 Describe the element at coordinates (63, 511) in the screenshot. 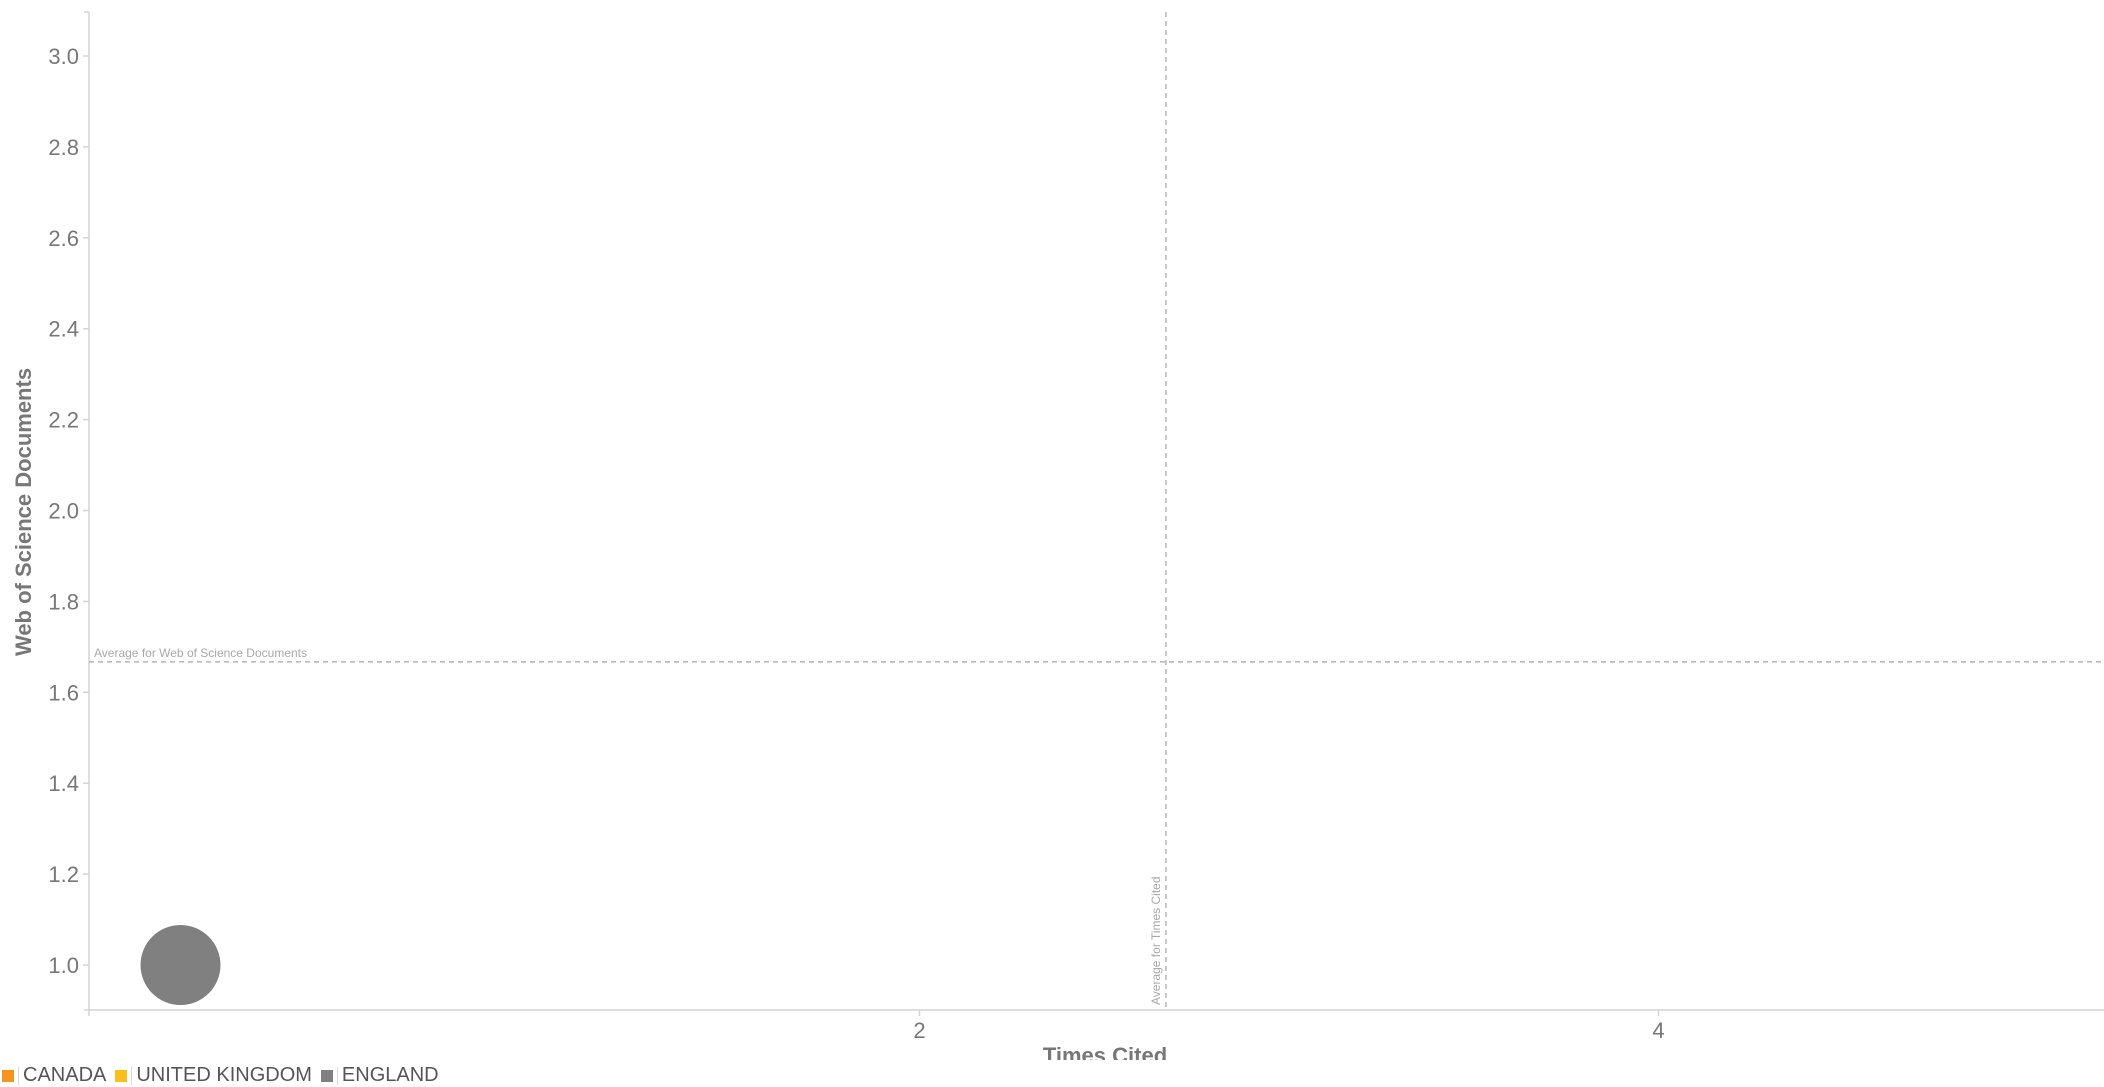

I see `y-tick-label: 2.0` at that location.